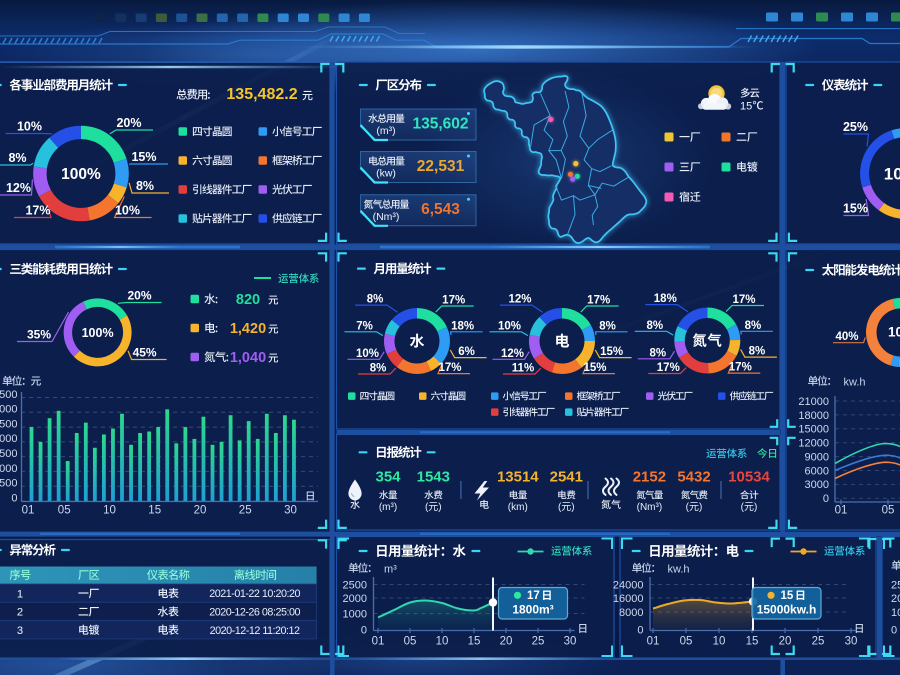  Describe the element at coordinates (9, 484) in the screenshot. I see `svg-text: 500` at that location.